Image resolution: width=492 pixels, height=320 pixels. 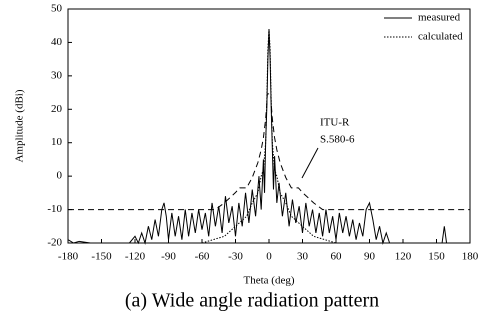 I want to click on x-tick-label: 120, so click(x=403, y=257).